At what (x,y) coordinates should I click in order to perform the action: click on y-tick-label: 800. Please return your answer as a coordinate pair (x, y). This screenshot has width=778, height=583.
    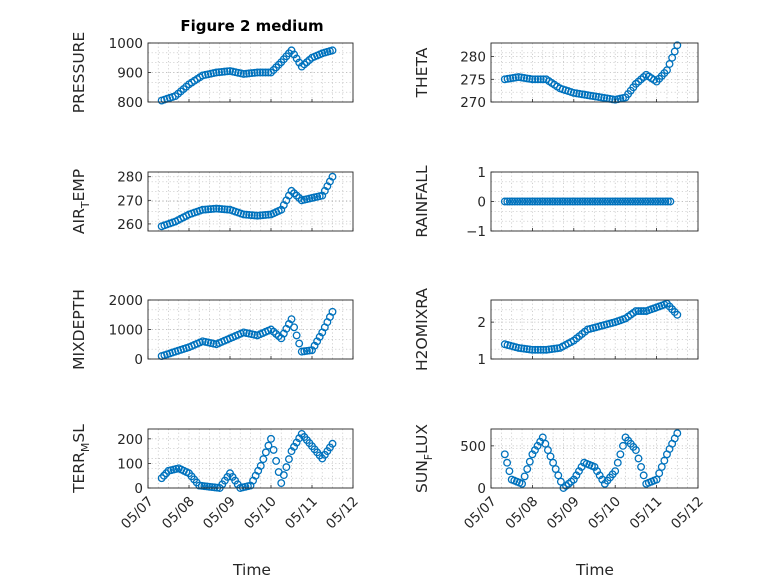
    Looking at the image, I should click on (130, 103).